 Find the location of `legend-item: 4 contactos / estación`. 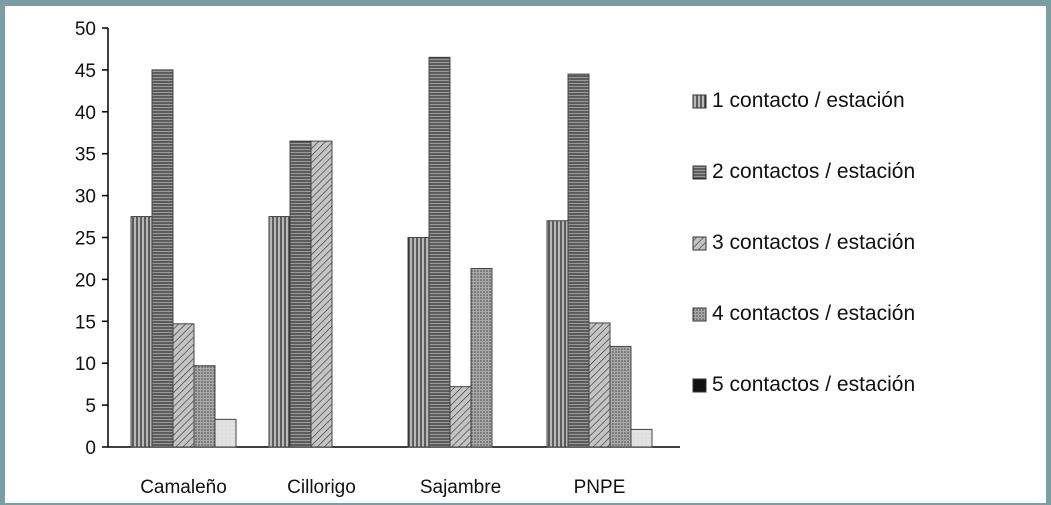

legend-item: 4 contactos / estación is located at coordinates (803, 313).